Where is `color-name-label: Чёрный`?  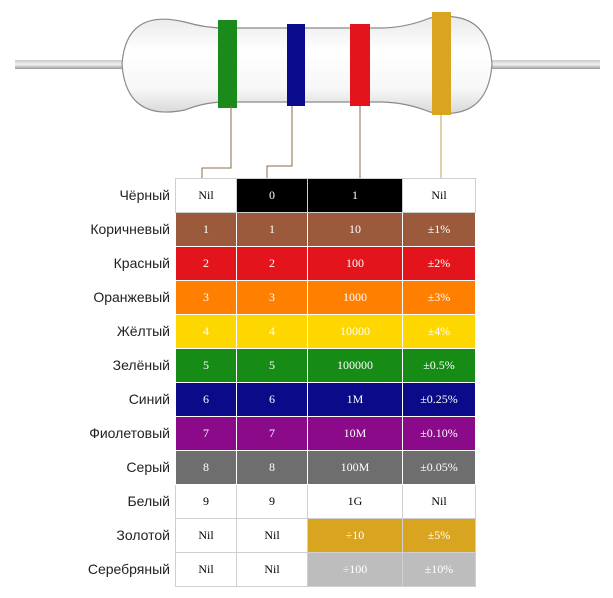 color-name-label: Чёрный is located at coordinates (144, 195).